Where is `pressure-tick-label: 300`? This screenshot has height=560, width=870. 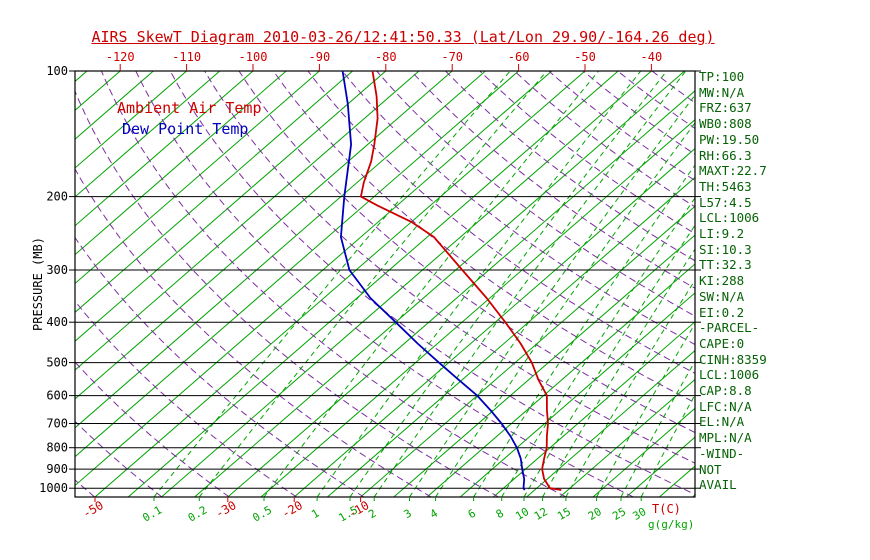 pressure-tick-label: 300 is located at coordinates (57, 270).